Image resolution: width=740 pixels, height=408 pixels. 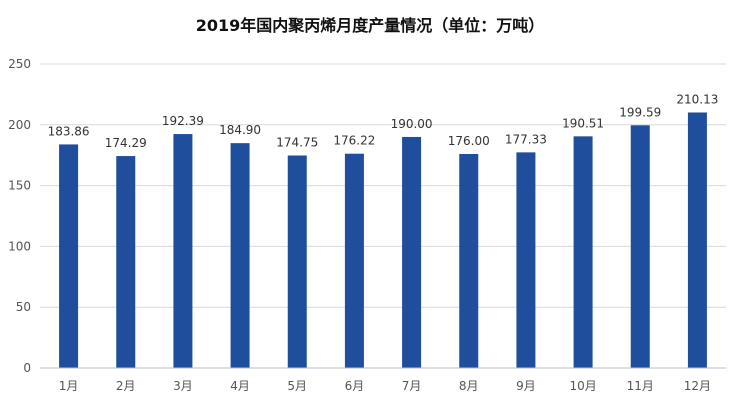 What do you see at coordinates (183, 386) in the screenshot?
I see `x-tick-label: 3月` at bounding box center [183, 386].